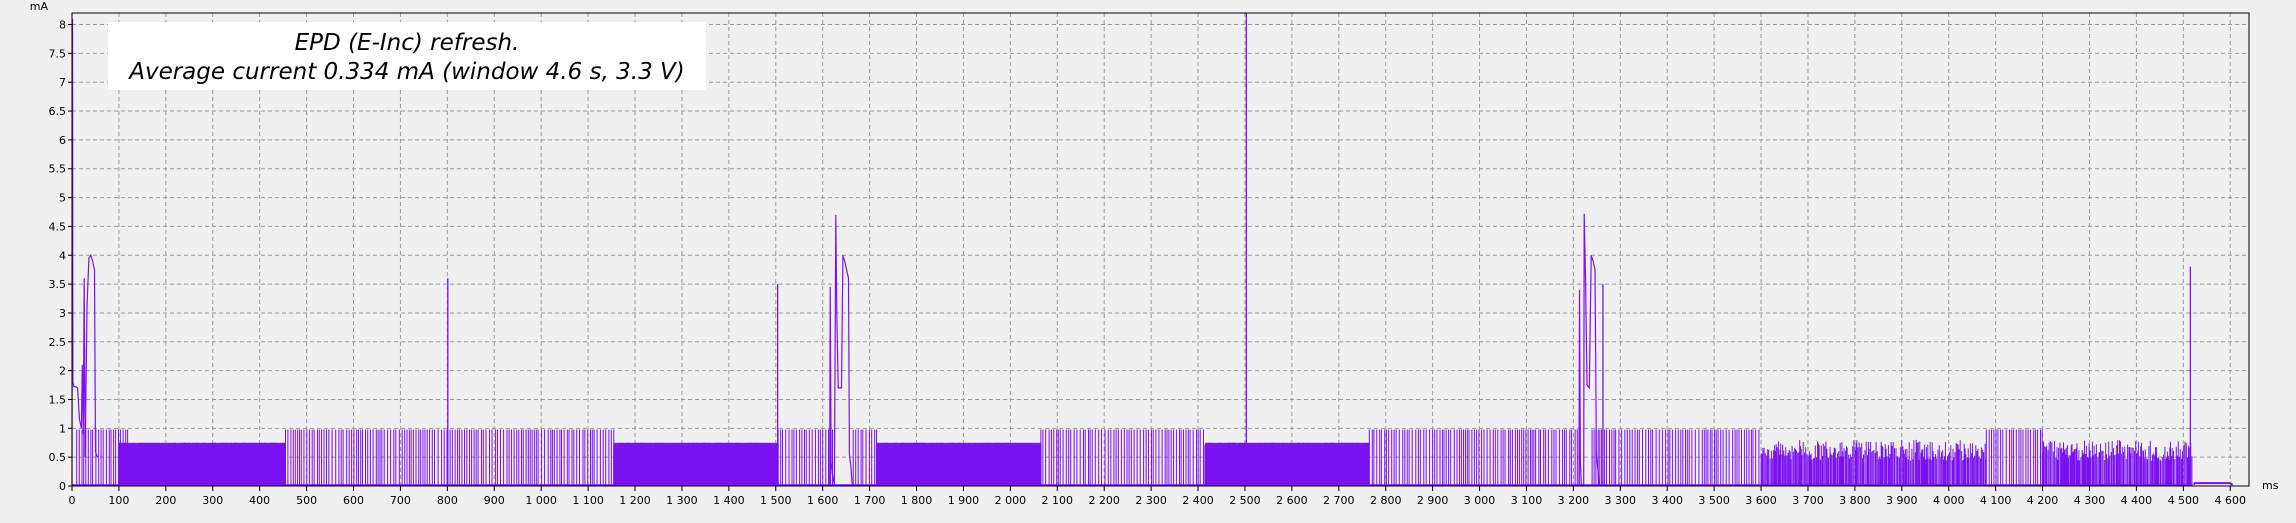 The height and width of the screenshot is (523, 2296). I want to click on x-tick-label: 3 500, so click(1714, 500).